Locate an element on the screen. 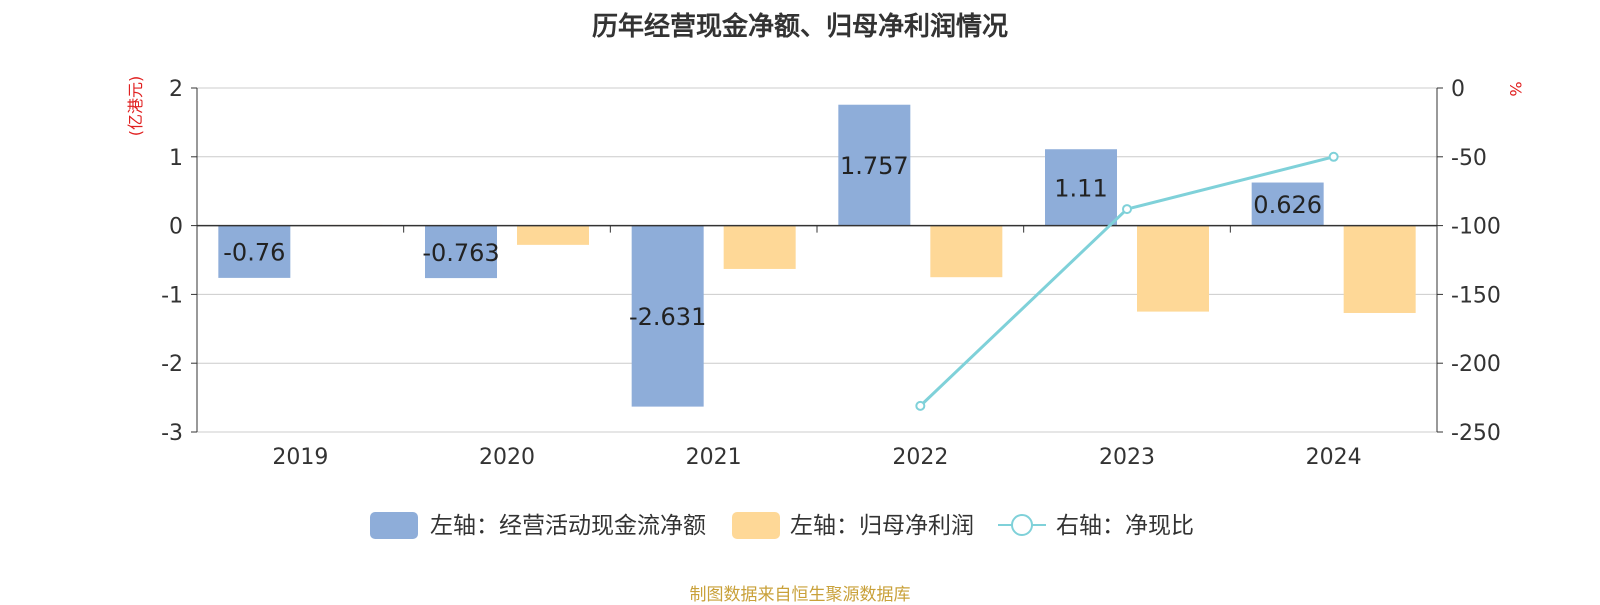 The image size is (1600, 605). line-group is located at coordinates (1127, 281).